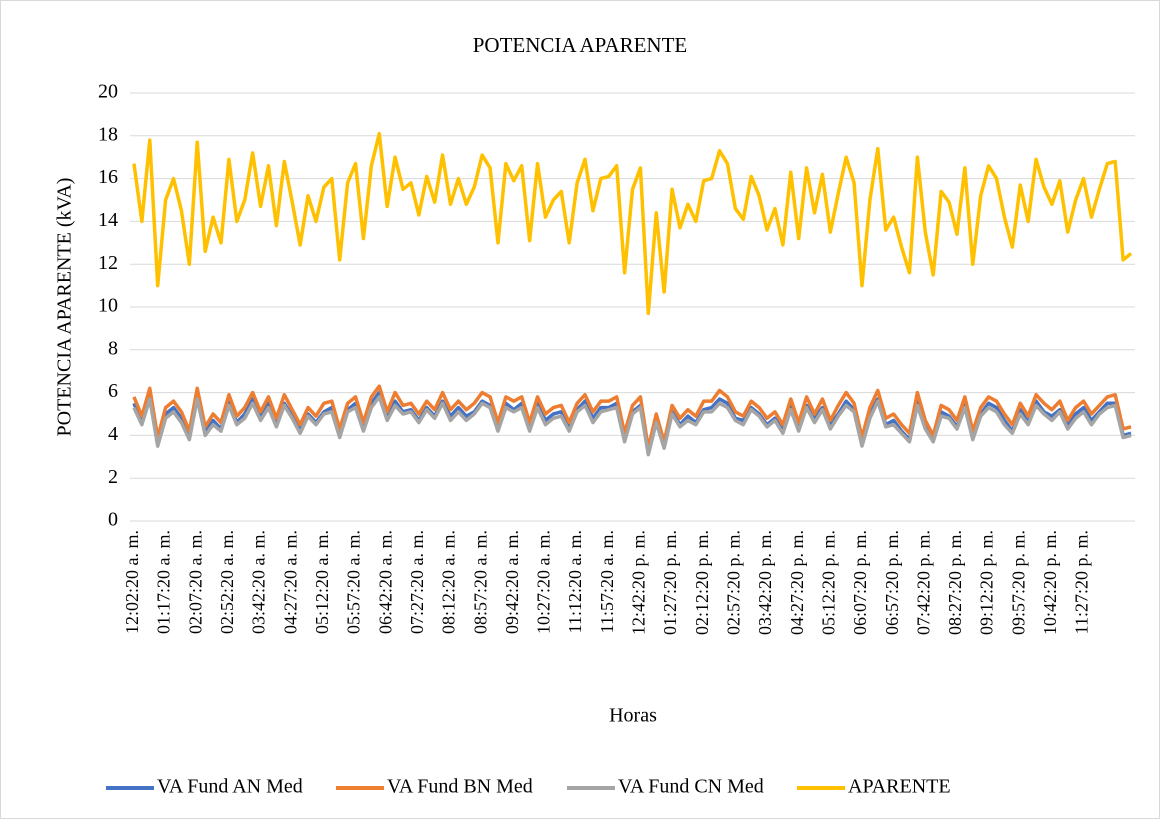 Image resolution: width=1160 pixels, height=819 pixels. What do you see at coordinates (227, 582) in the screenshot?
I see `x-tick-label: 02:52:20 a. m.` at bounding box center [227, 582].